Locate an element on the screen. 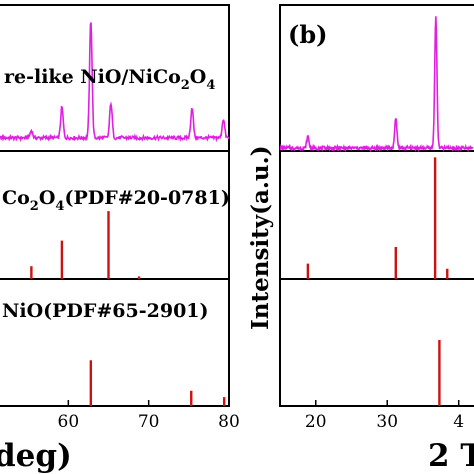 This screenshot has height=474, width=474. panel-b-x-tick-label-1: 20 is located at coordinates (316, 422).